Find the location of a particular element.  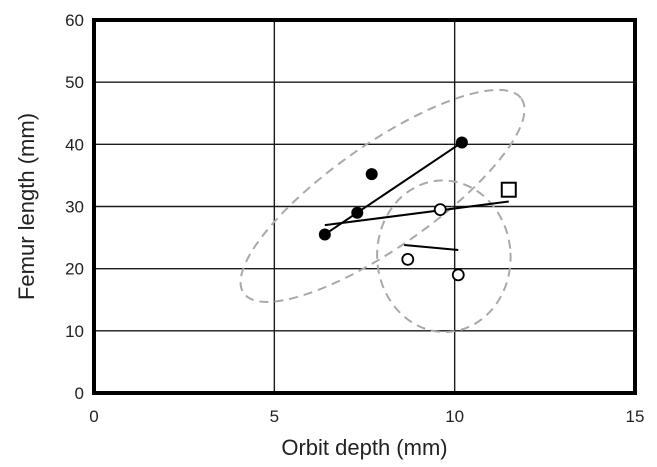

x-tick-label: 0 is located at coordinates (93, 416).